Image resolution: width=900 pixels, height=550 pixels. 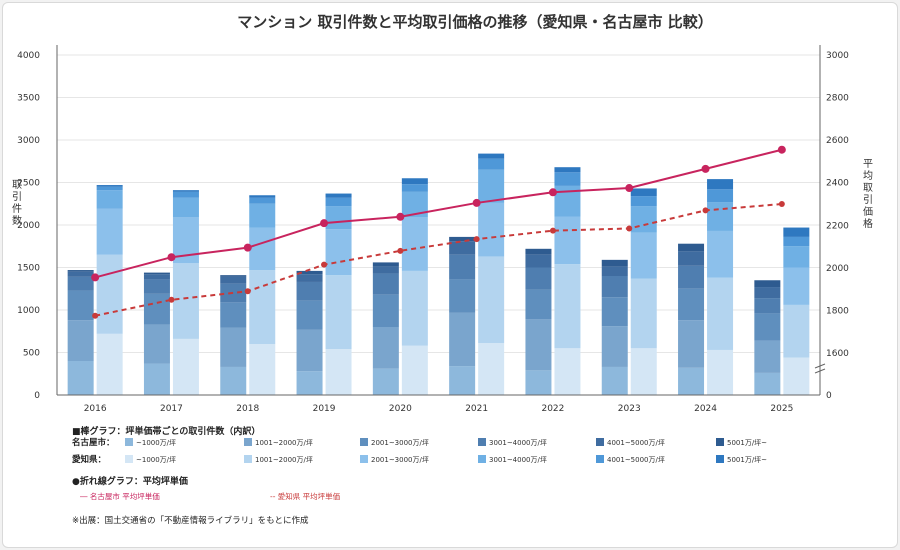 I want to click on left-axis-title: 取引件数, so click(x=17, y=203).